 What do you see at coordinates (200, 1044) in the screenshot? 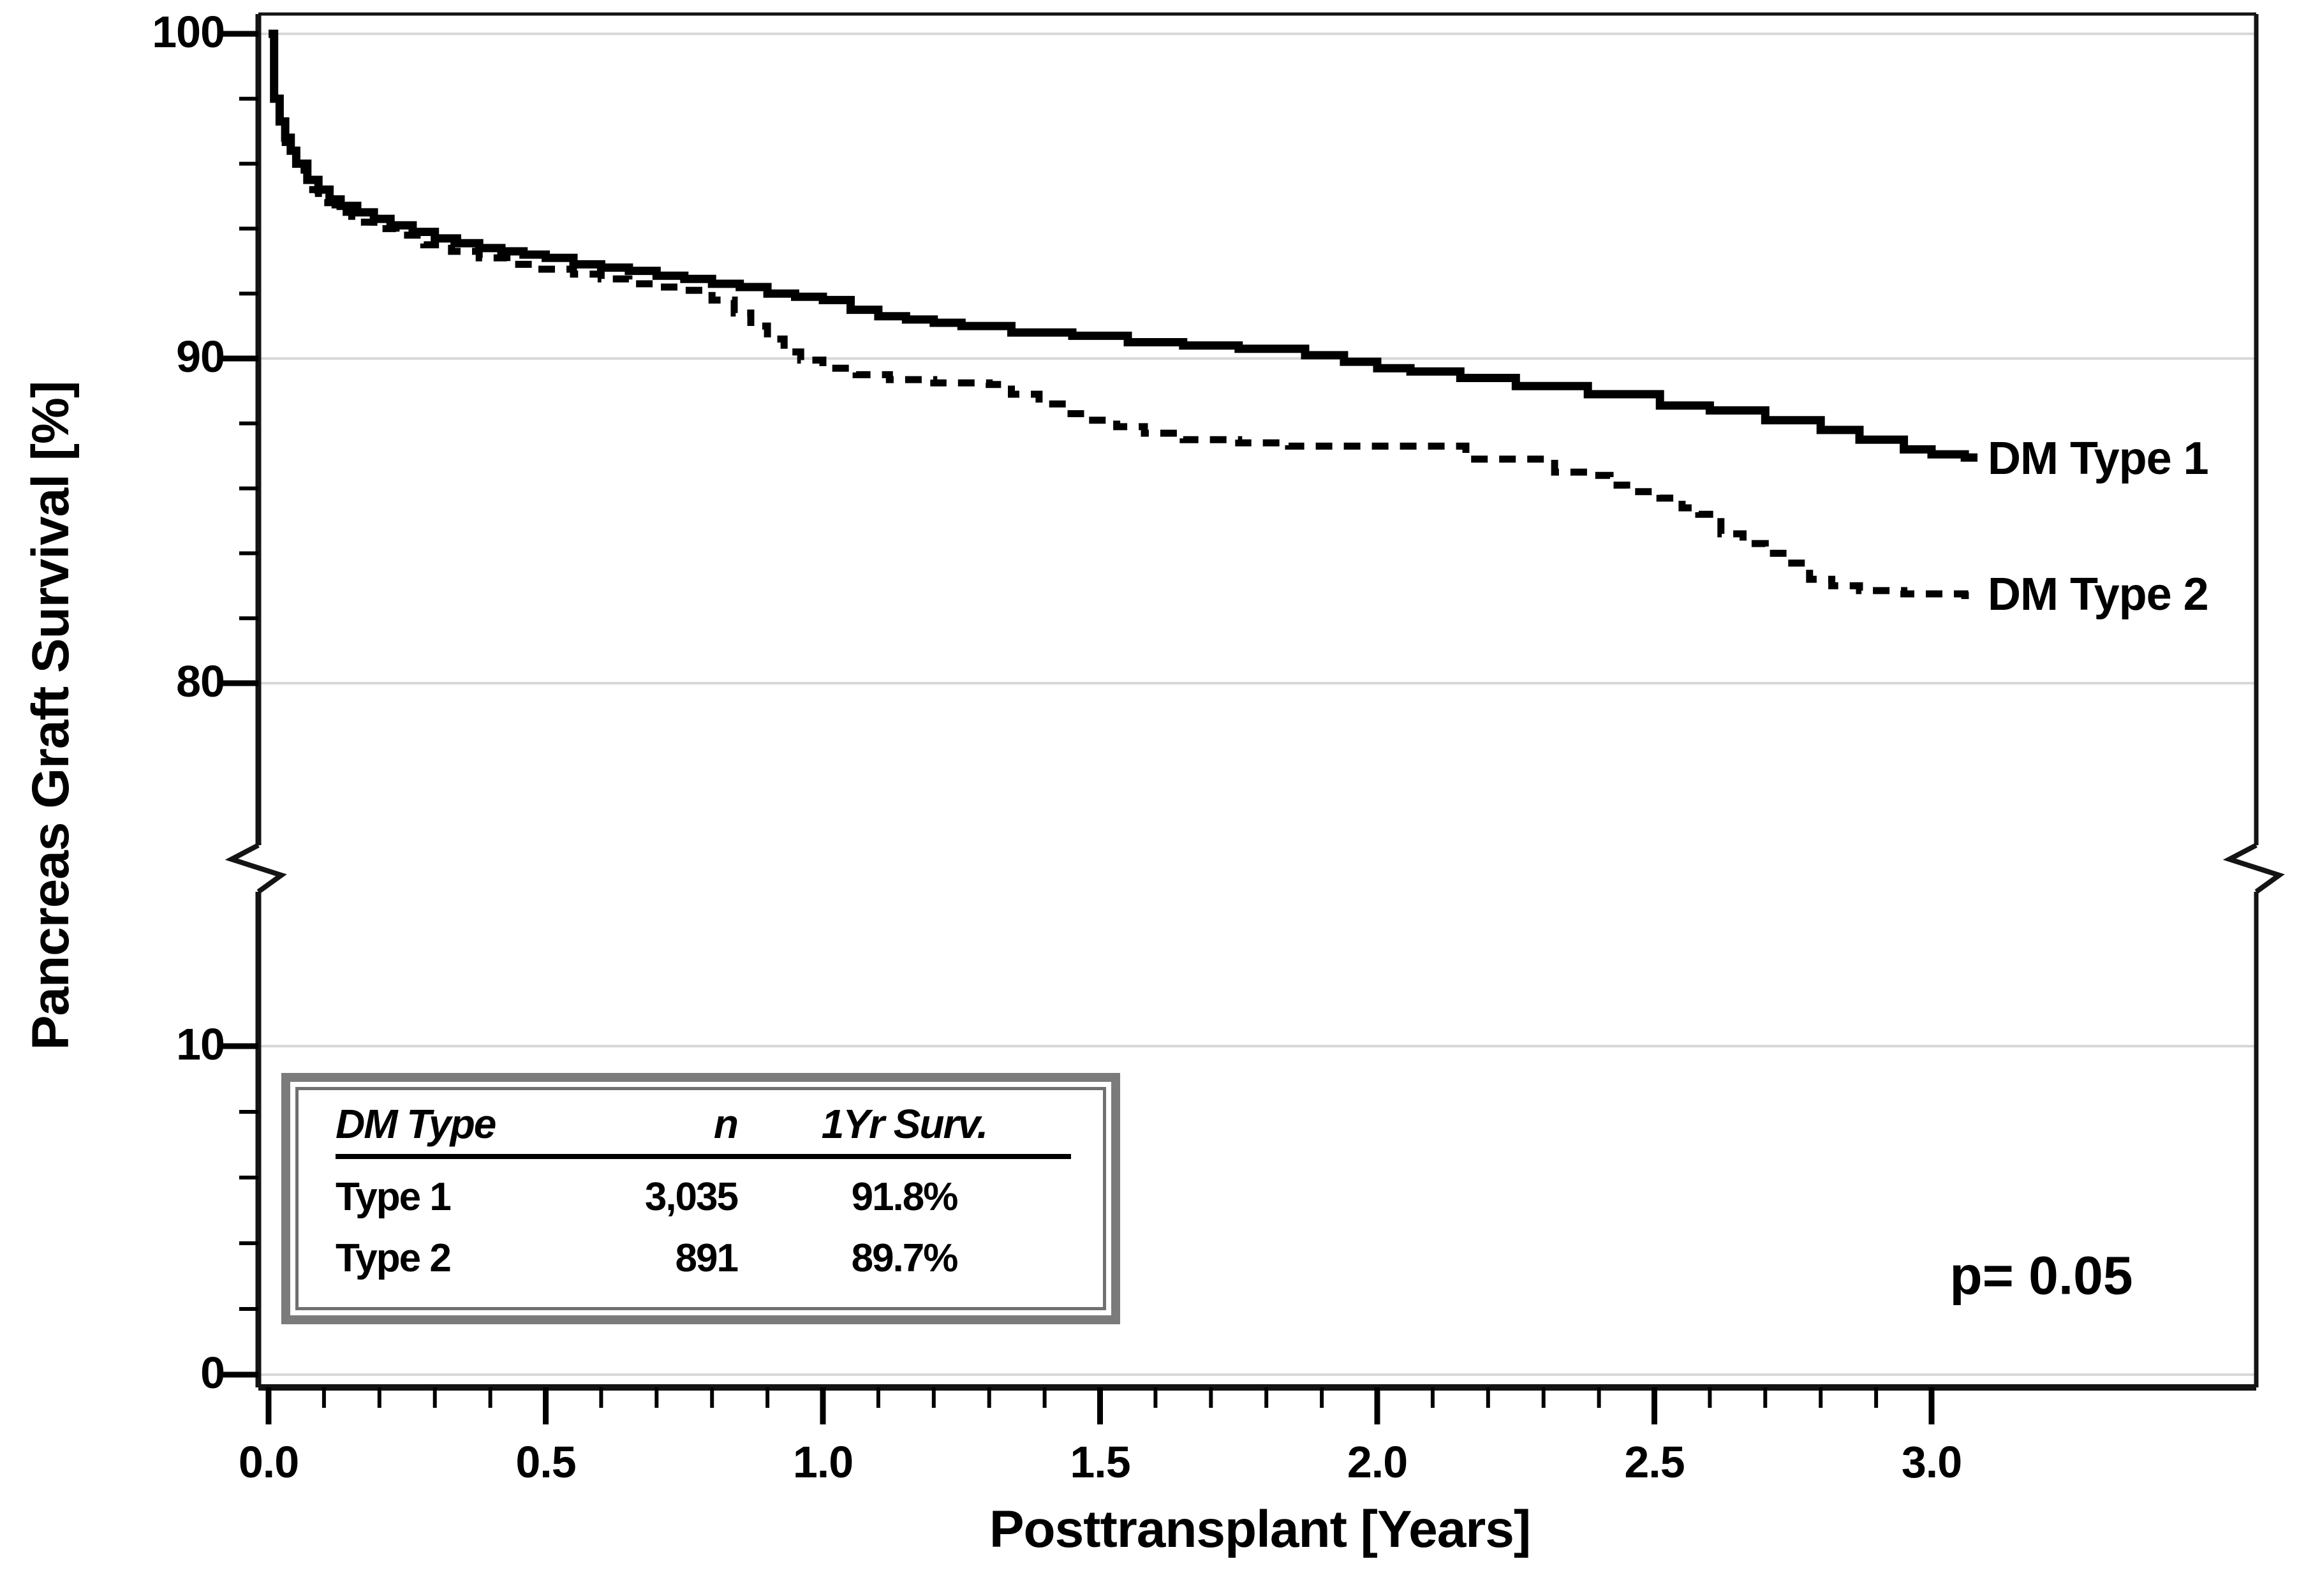
I see `y-tick-label-10: 10` at bounding box center [200, 1044].